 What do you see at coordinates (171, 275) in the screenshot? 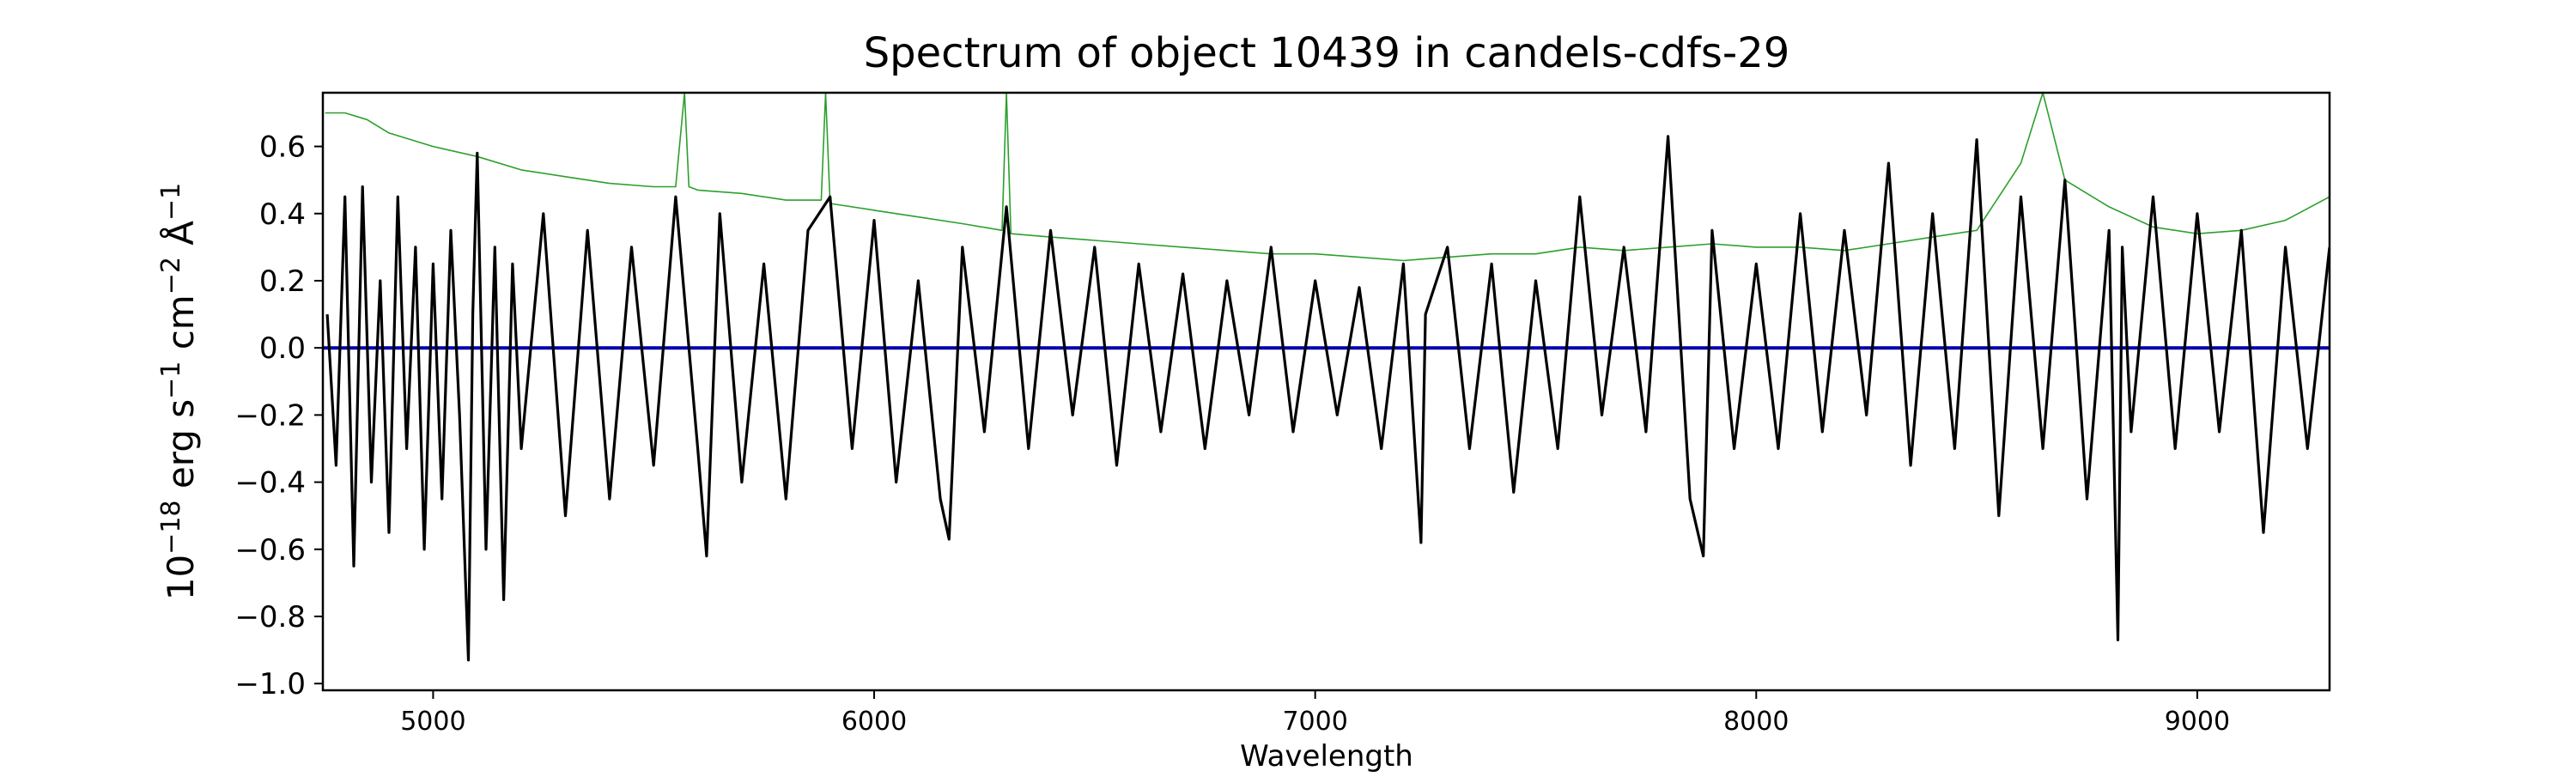
I see `y-label-exp3: −2` at bounding box center [171, 275].